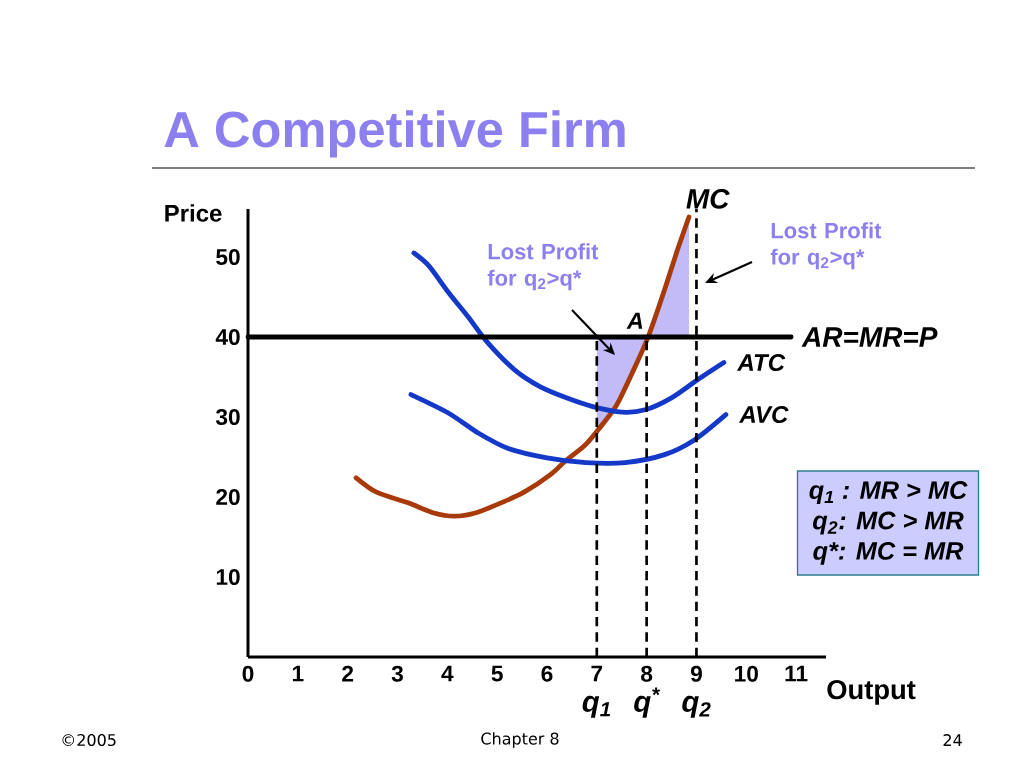 The image size is (1024, 767). I want to click on x-tick-label: 11, so click(796, 673).